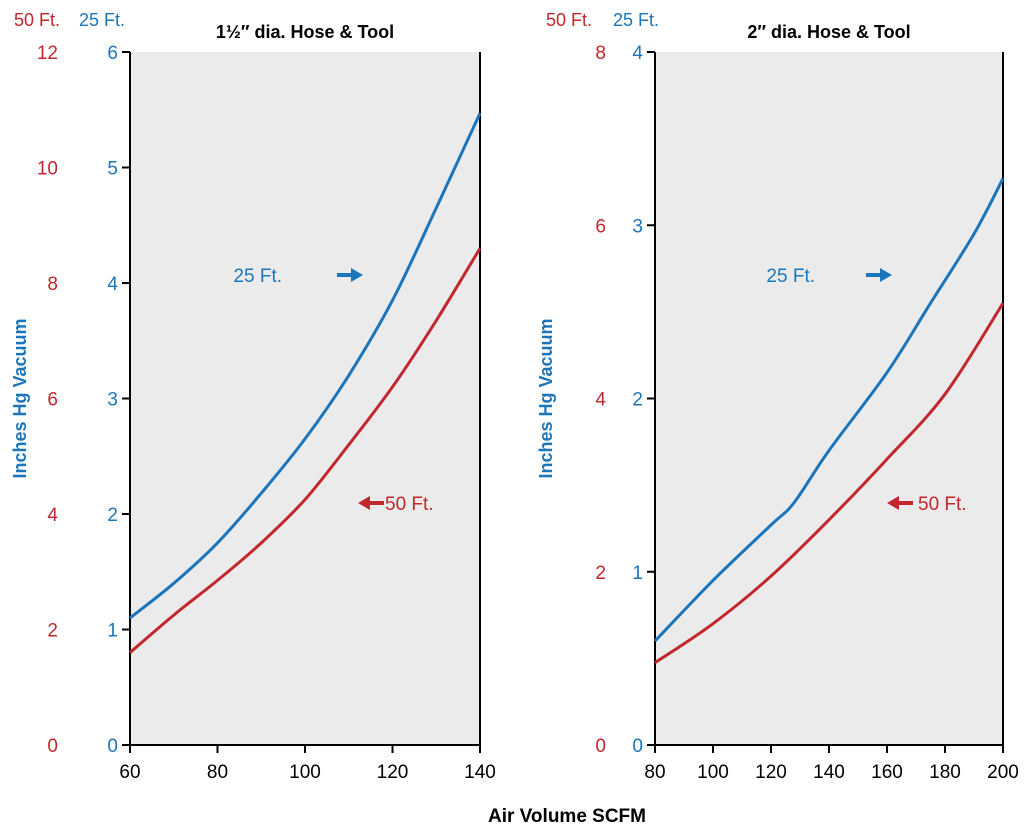  Describe the element at coordinates (945, 772) in the screenshot. I see `x-tick-label: 180` at that location.